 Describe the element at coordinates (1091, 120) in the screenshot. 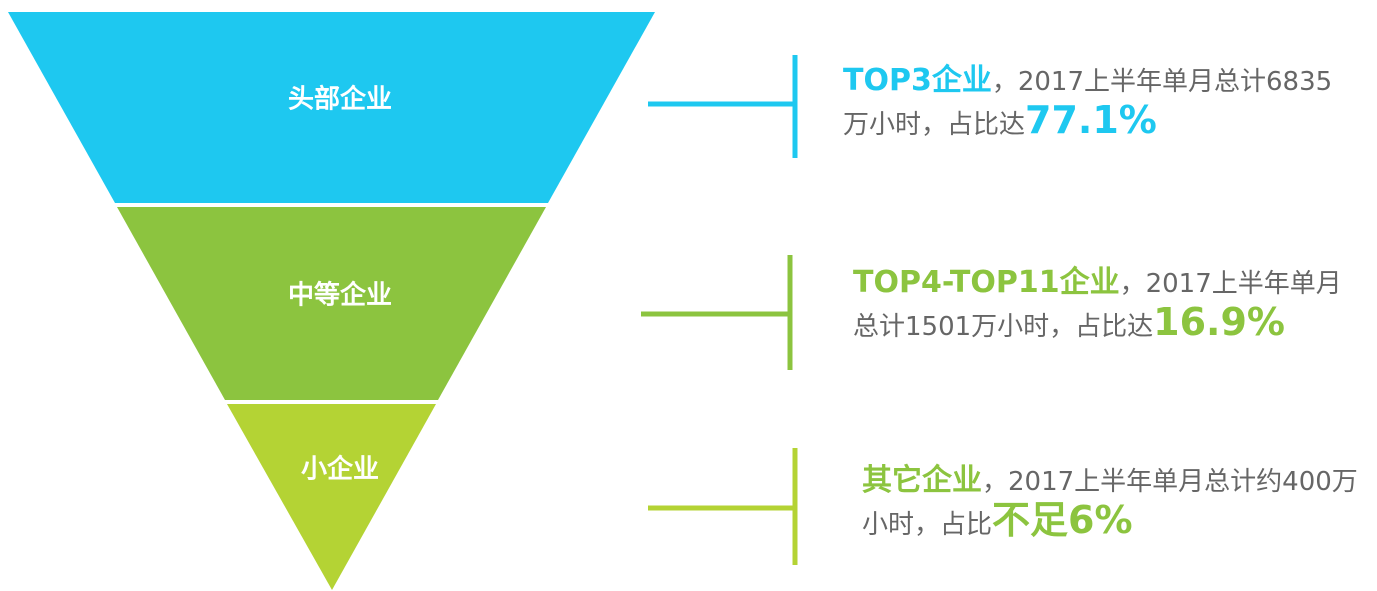

I see `emphasis: 77.1%` at that location.